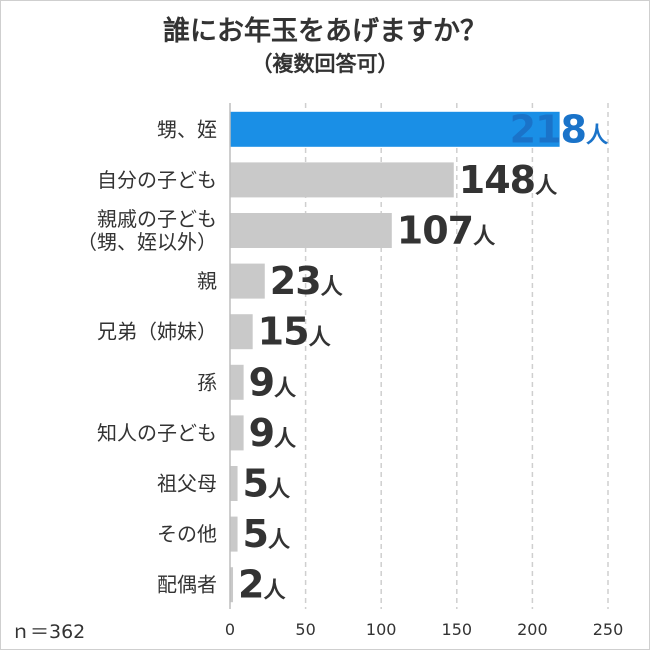 Image resolution: width=650 pixels, height=650 pixels. Describe the element at coordinates (508, 180) in the screenshot. I see `value-label-1: 148人` at that location.